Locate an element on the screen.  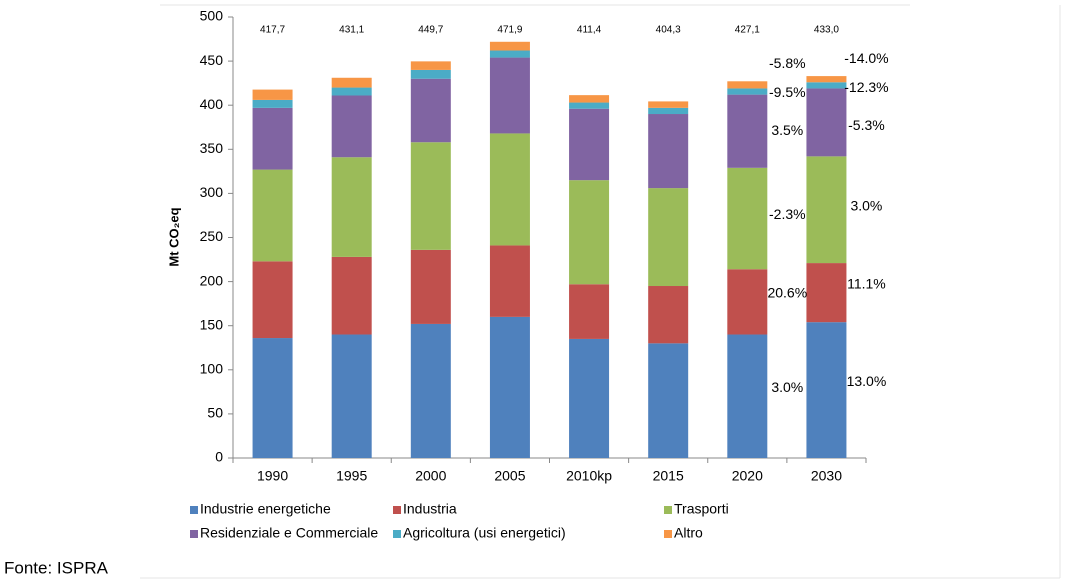
change-annotation: -2.3% is located at coordinates (787, 214).